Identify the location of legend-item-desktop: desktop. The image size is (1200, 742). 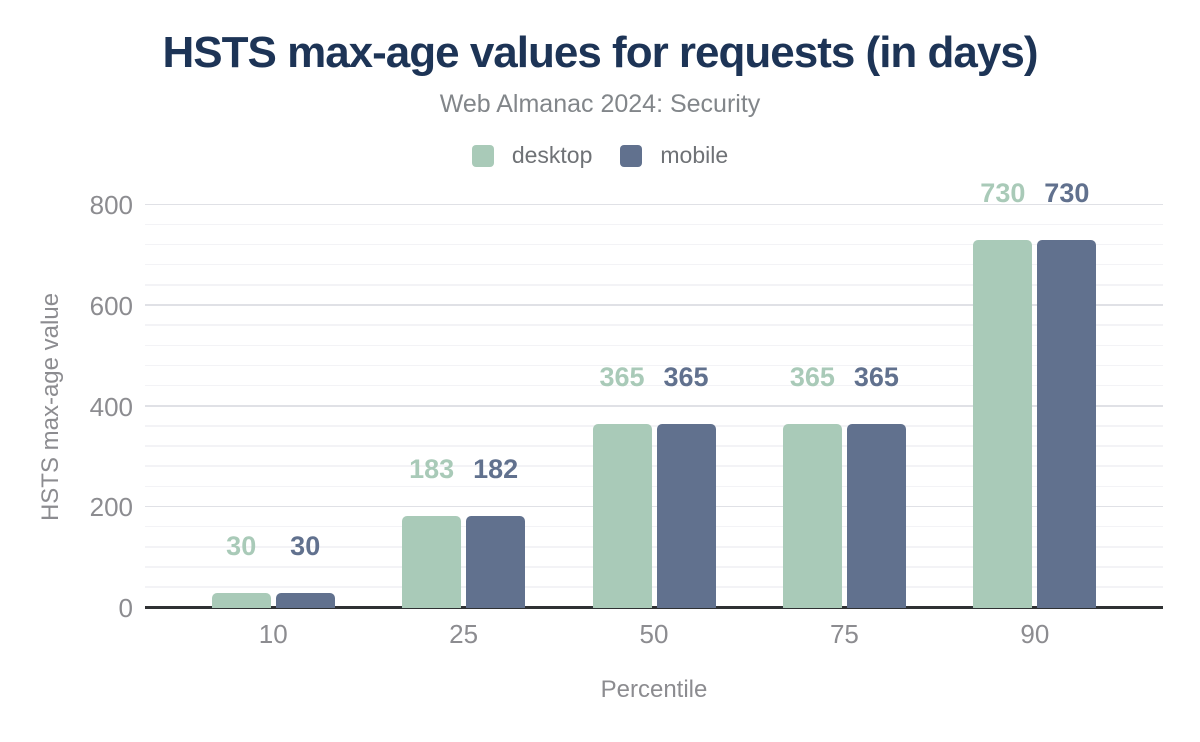
(532, 155).